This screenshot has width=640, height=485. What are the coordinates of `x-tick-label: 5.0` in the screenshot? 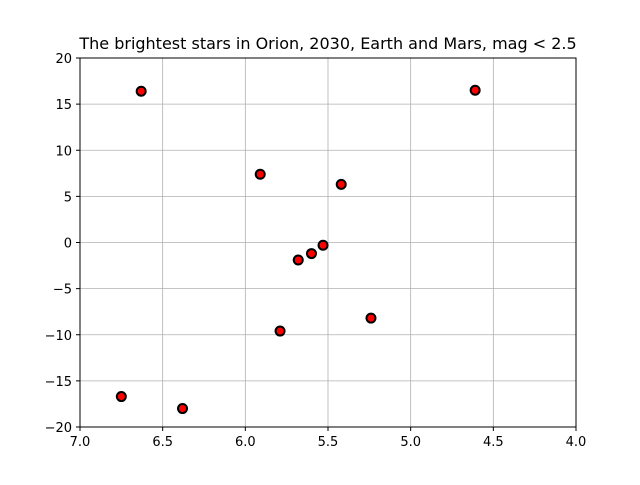 It's located at (410, 442).